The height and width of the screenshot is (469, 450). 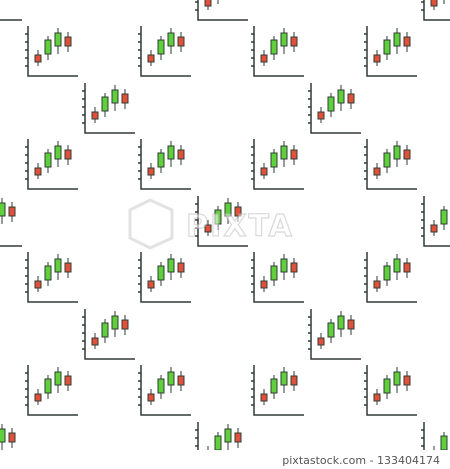 What do you see at coordinates (225, 459) in the screenshot?
I see `footer-bar` at bounding box center [225, 459].